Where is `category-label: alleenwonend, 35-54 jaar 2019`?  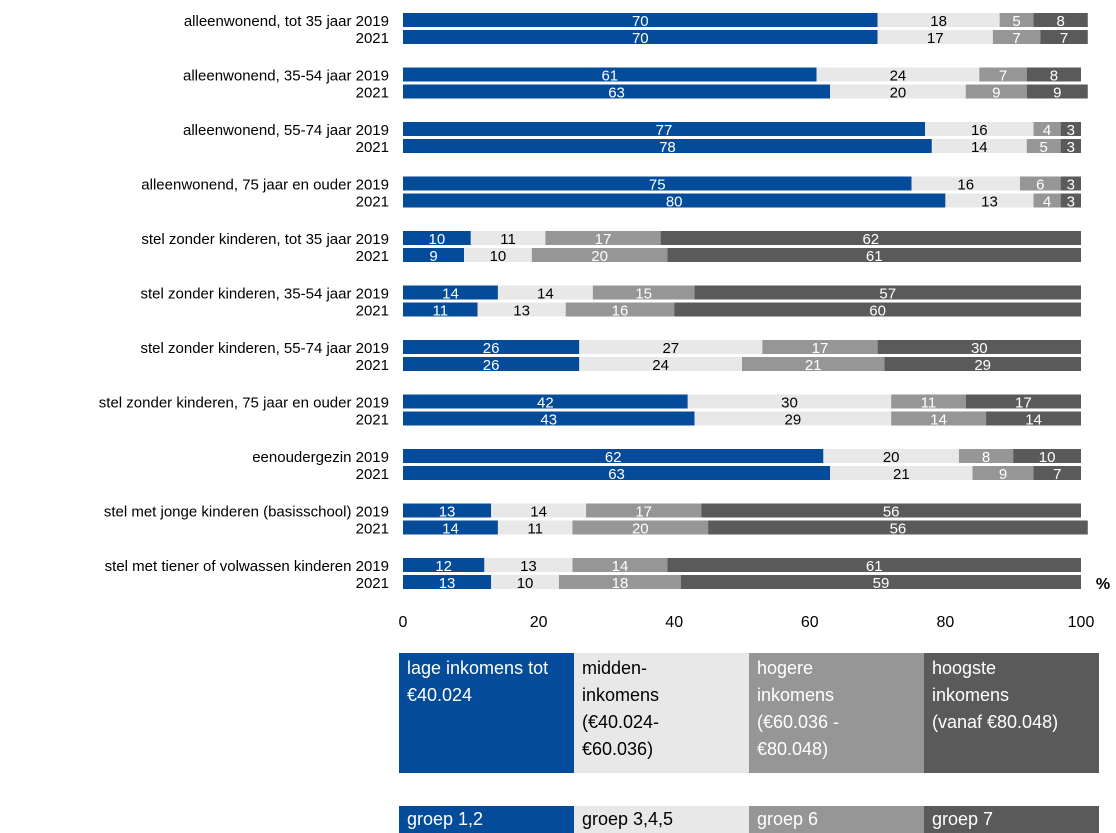 category-label: alleenwonend, 35-54 jaar 2019 is located at coordinates (286, 76).